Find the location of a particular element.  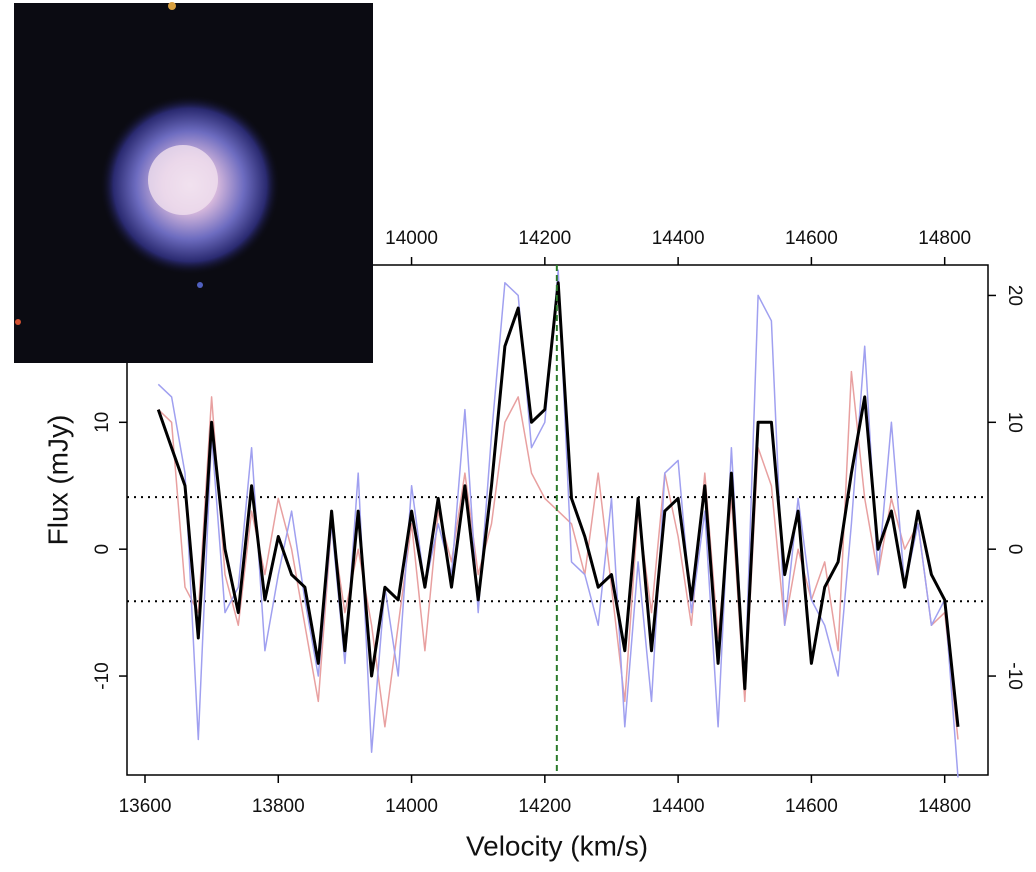

x-tick-label: 14000 is located at coordinates (411, 806).